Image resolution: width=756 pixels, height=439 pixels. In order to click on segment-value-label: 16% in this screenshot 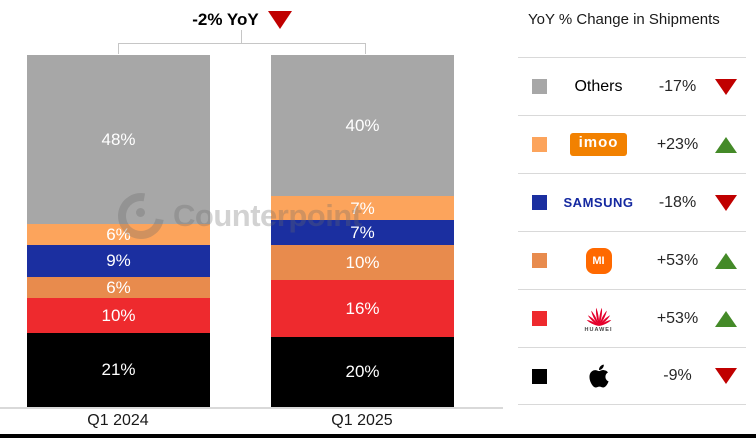, I will do `click(362, 308)`.